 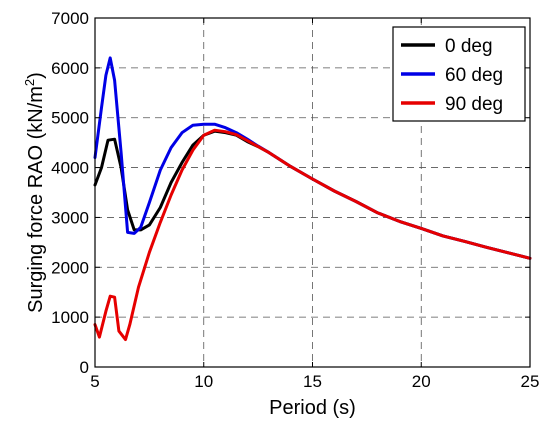 I want to click on legend: 0 deg 60 deg 90 deg, so click(x=459, y=74).